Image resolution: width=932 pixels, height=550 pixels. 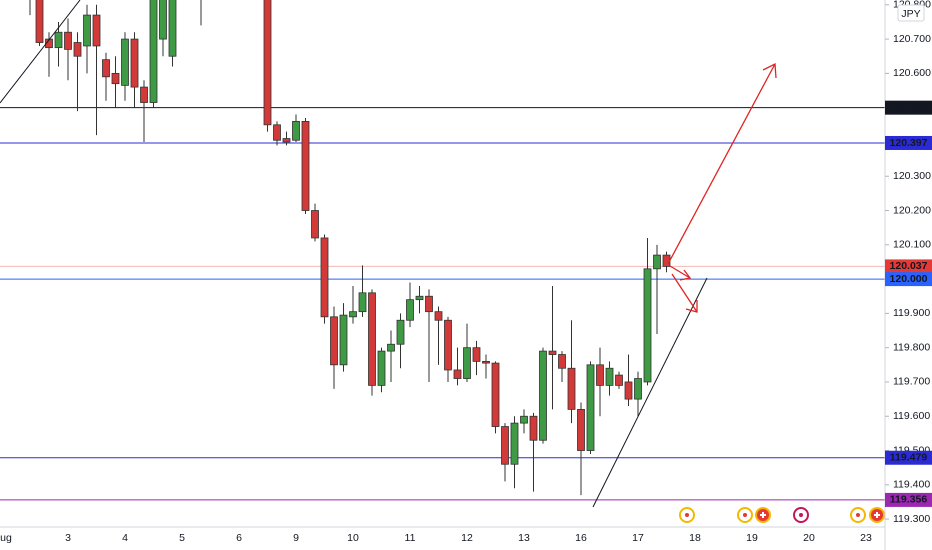 I want to click on x-tick-label: 3, so click(x=68, y=538).